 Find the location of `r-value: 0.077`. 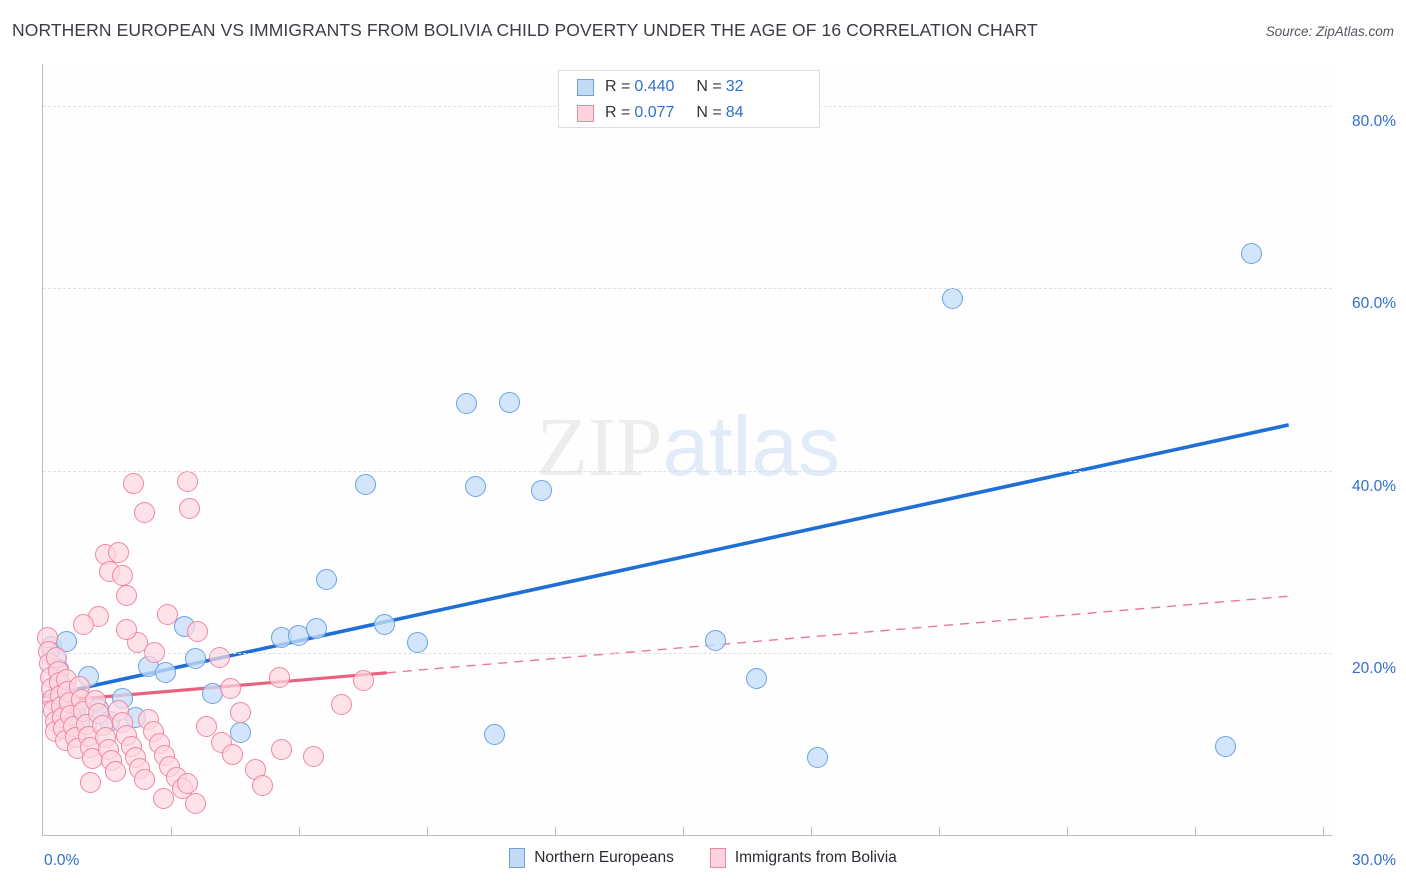

r-value: 0.077 is located at coordinates (654, 112).